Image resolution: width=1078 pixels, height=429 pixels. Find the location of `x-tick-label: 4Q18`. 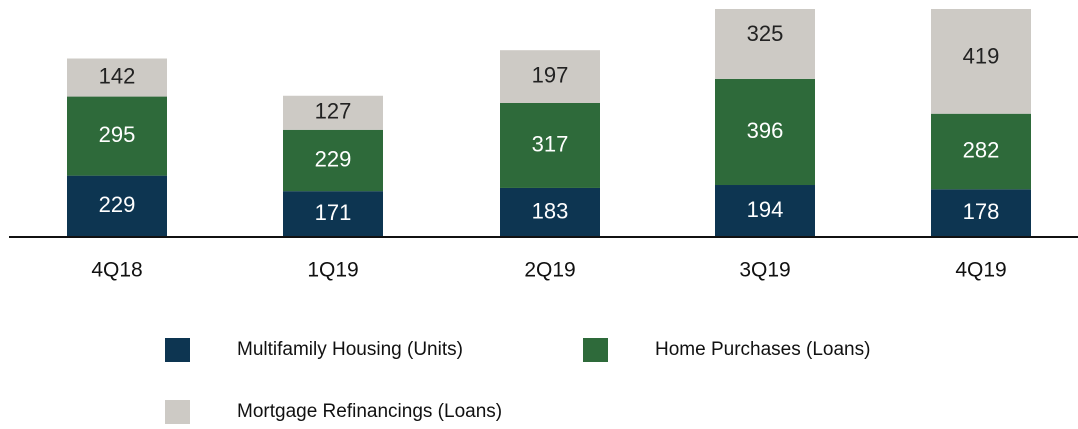

x-tick-label: 4Q18 is located at coordinates (116, 270).